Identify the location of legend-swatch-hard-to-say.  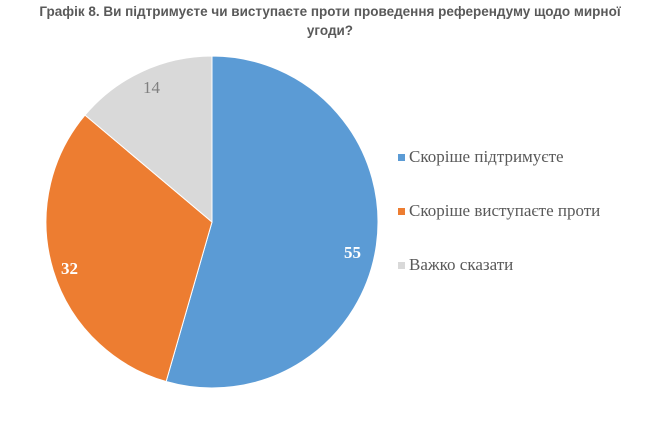
(401, 265).